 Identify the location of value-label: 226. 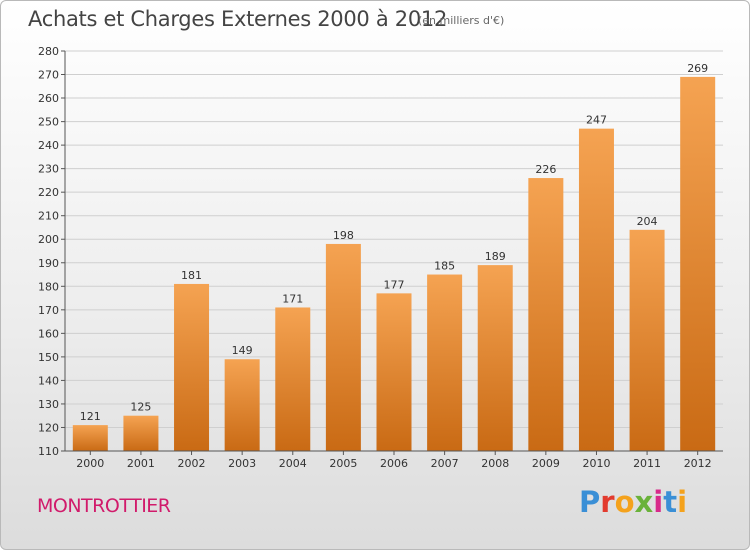
(545, 169).